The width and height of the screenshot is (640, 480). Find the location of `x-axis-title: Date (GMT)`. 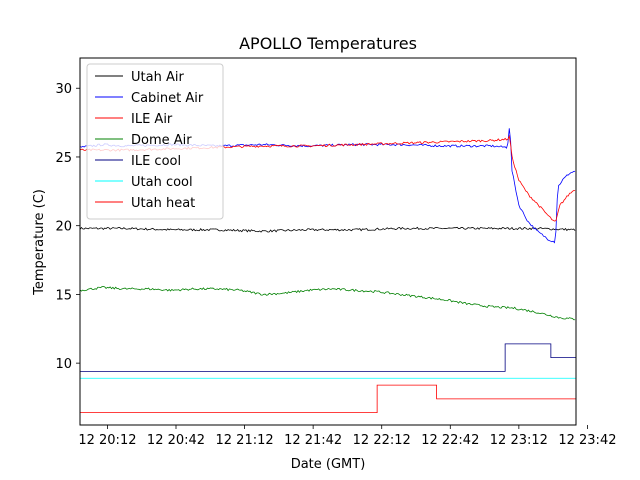

x-axis-title: Date (GMT) is located at coordinates (328, 464).